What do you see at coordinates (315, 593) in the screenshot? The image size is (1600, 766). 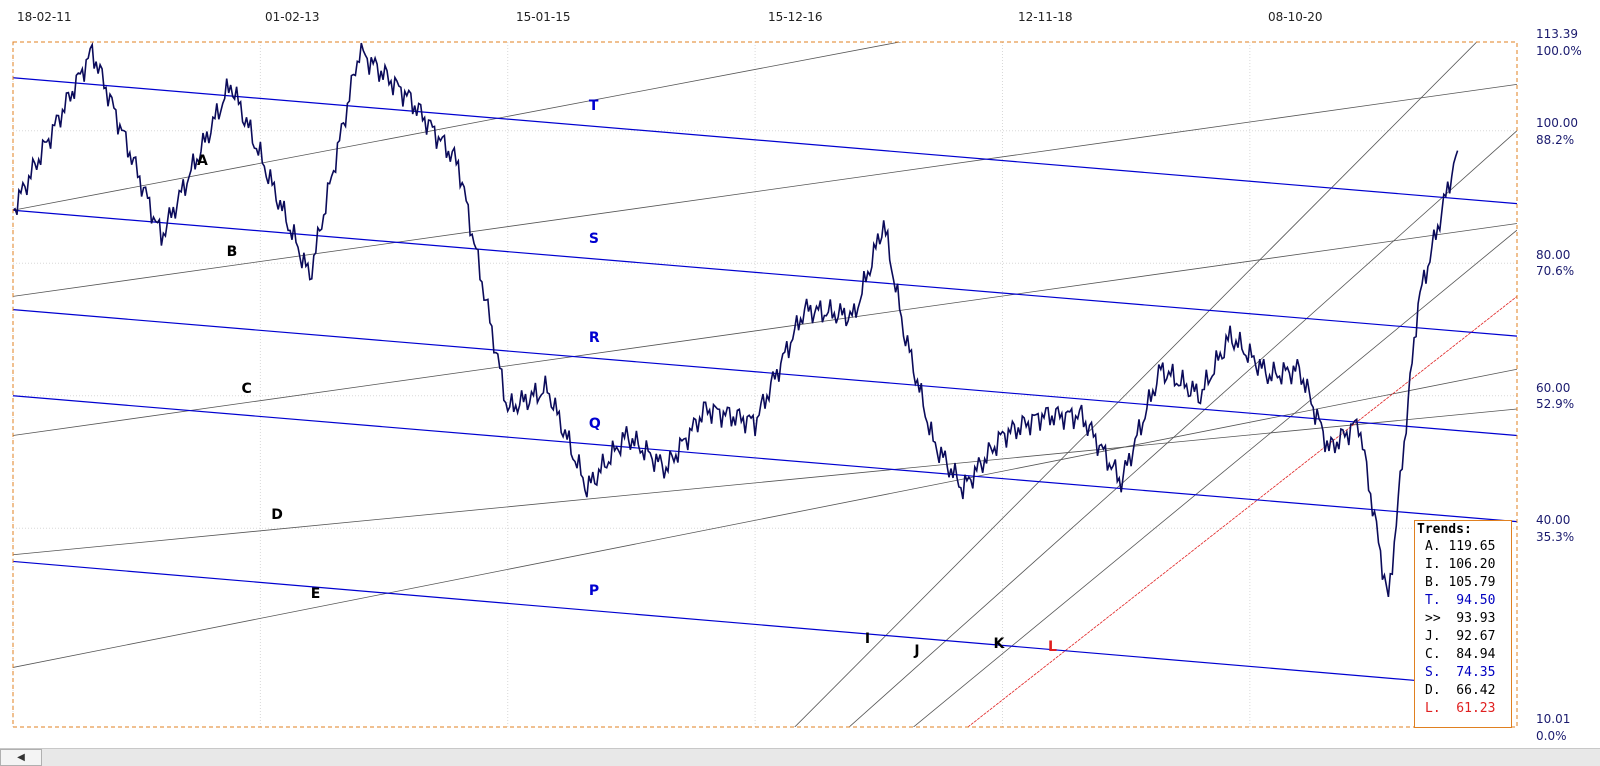 I see `trend-letter-E: E` at bounding box center [315, 593].